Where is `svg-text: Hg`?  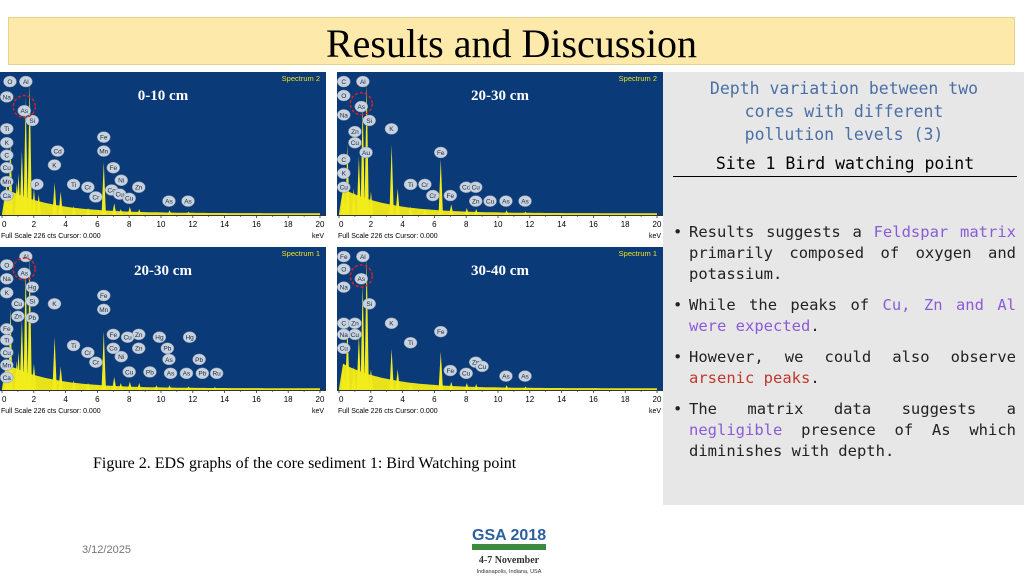 svg-text: Hg is located at coordinates (32, 288).